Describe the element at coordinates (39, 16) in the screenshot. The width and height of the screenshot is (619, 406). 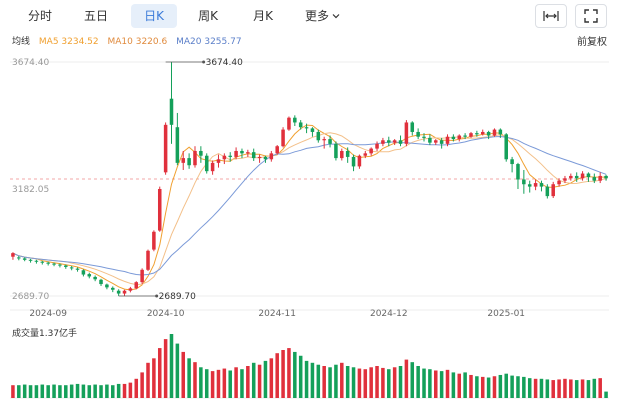
I see `tab-intraday: 分时` at that location.